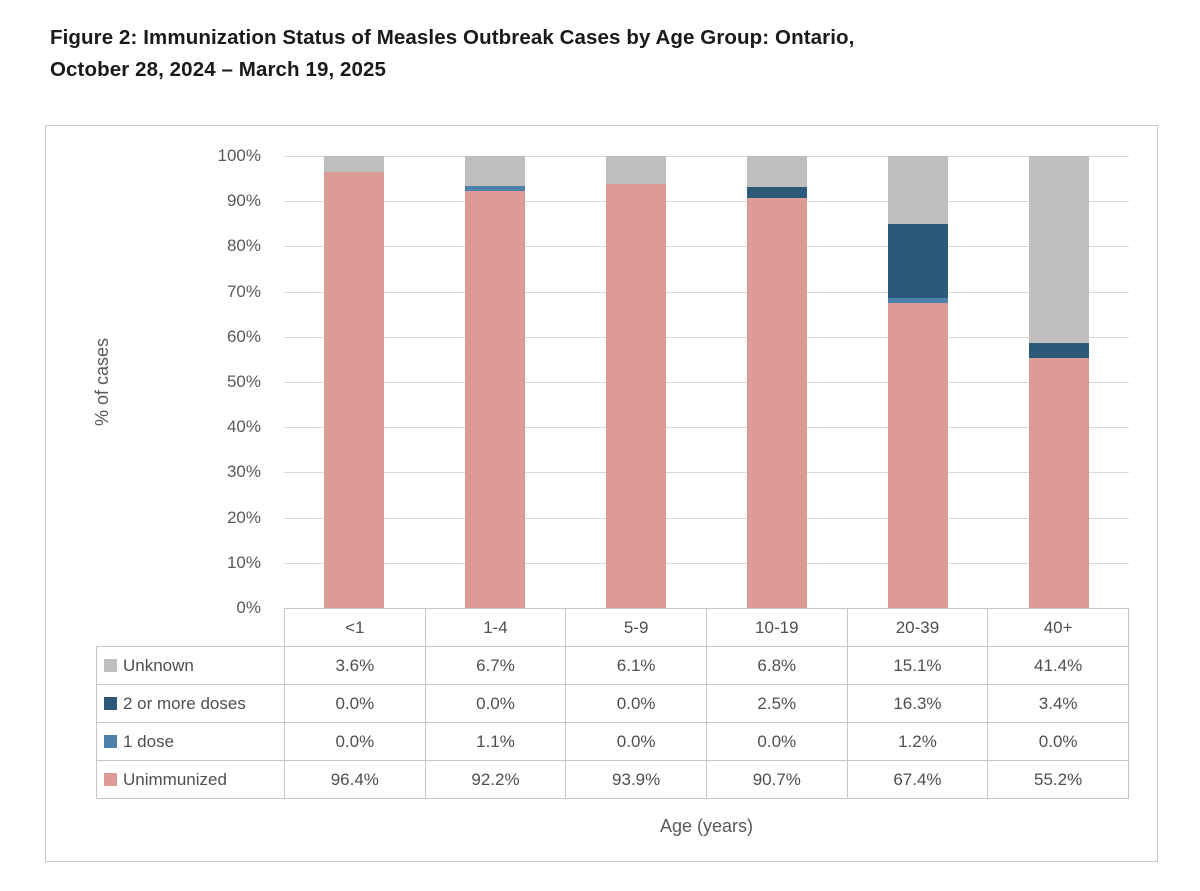 The image size is (1200, 891). I want to click on y-tick-label: 80%, so click(243, 246).